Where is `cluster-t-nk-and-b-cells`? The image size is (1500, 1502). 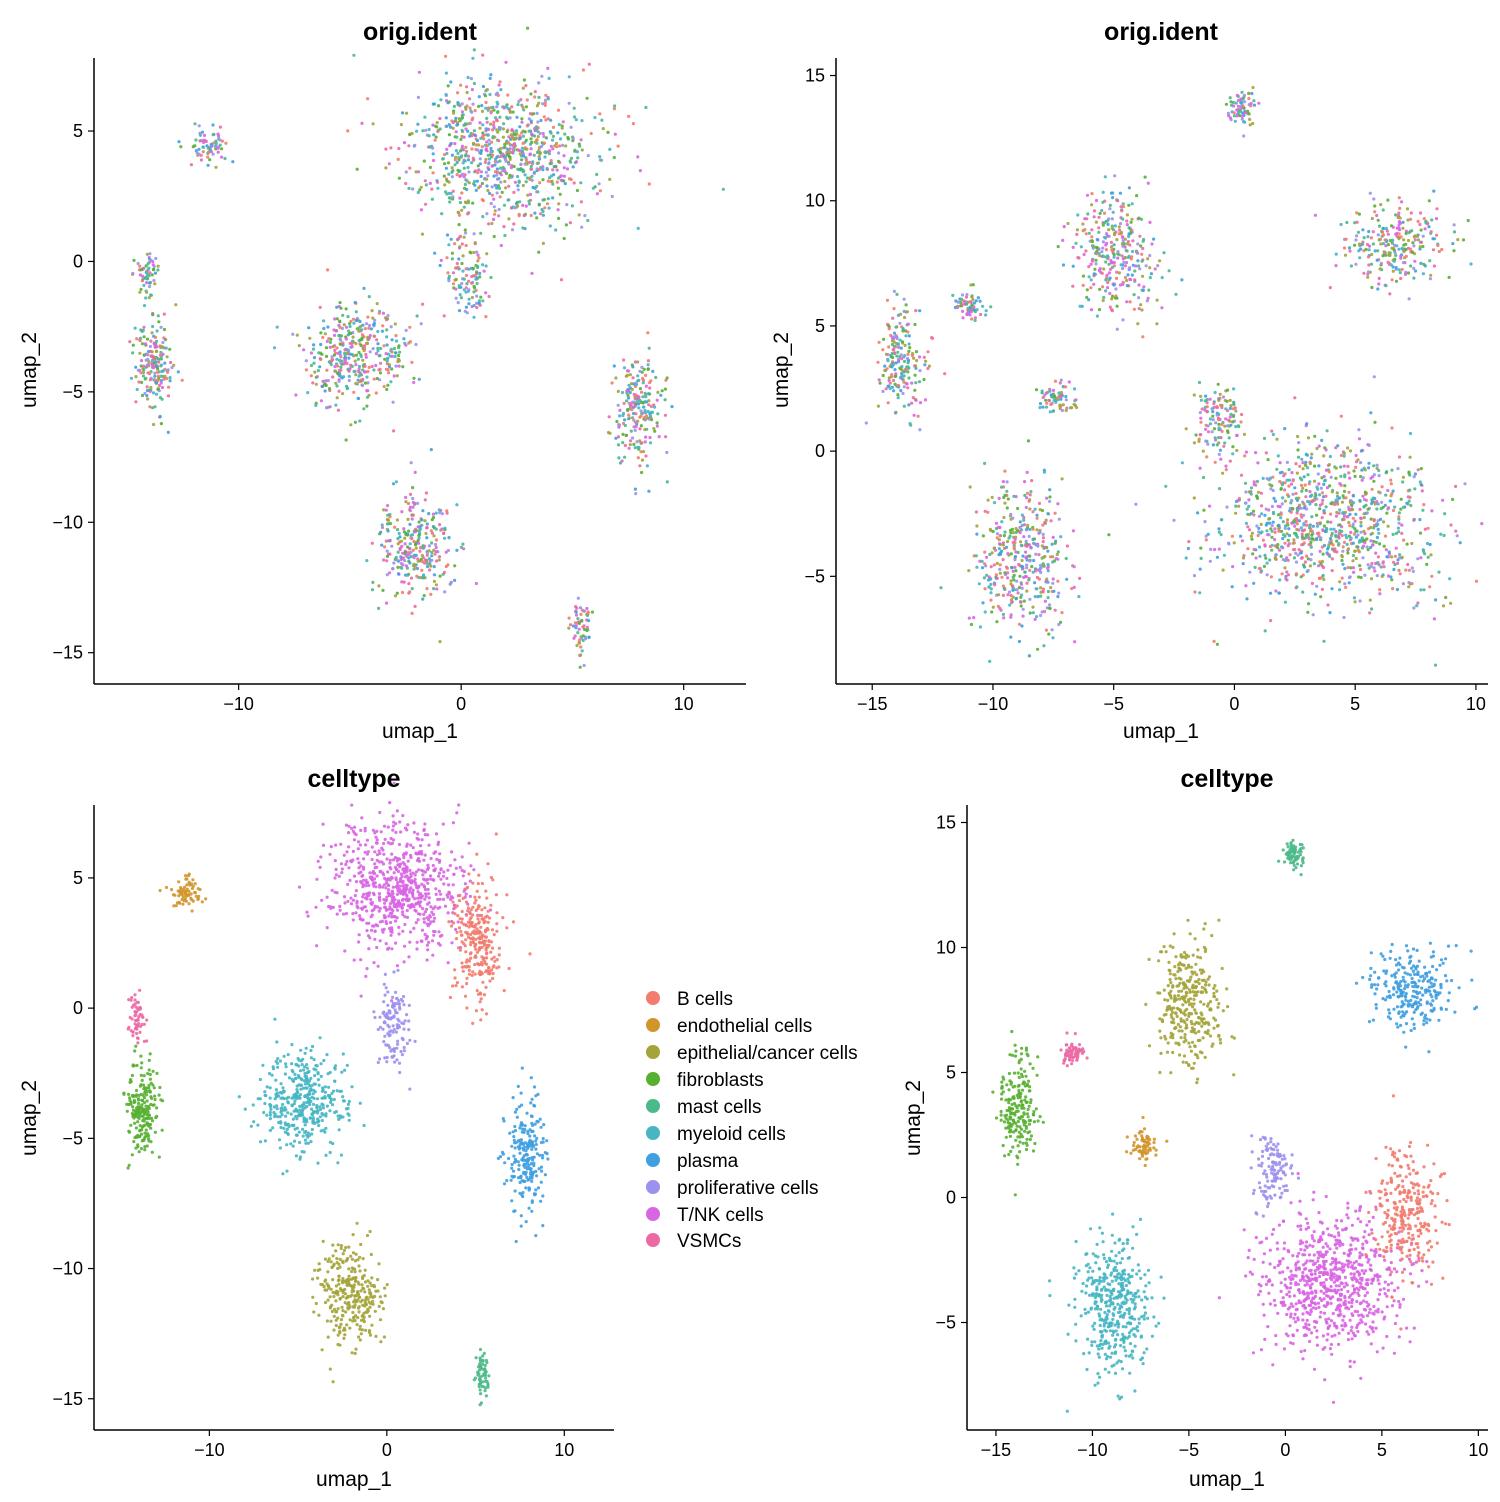 cluster-t-nk-and-b-cells is located at coordinates (1295, 521).